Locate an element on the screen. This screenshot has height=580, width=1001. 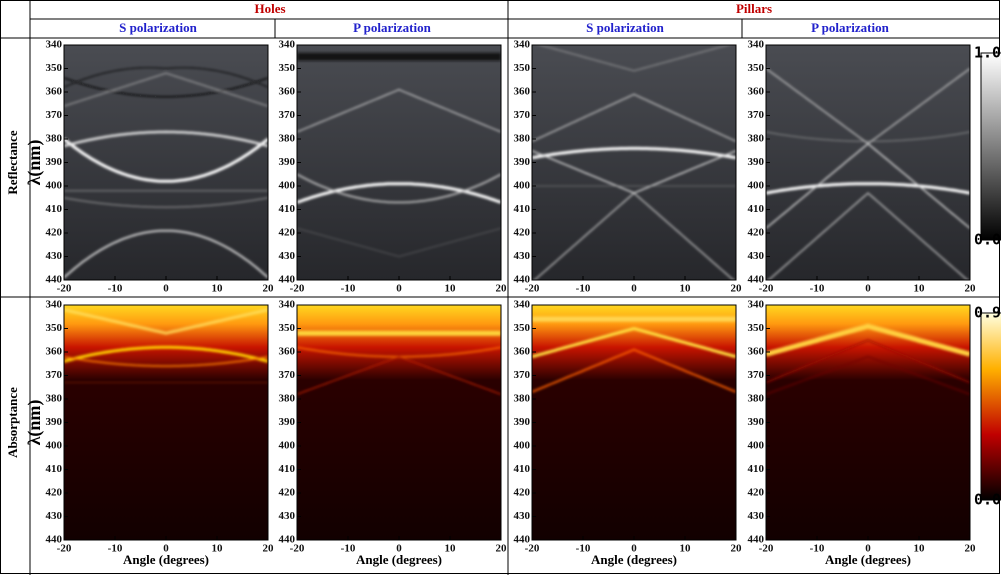
colorbar is located at coordinates (990, 406).